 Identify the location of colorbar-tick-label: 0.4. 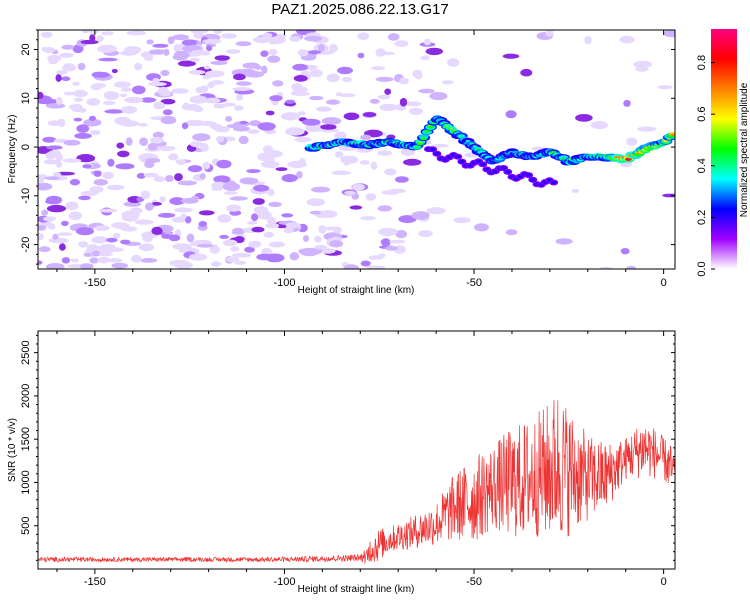
(702, 165).